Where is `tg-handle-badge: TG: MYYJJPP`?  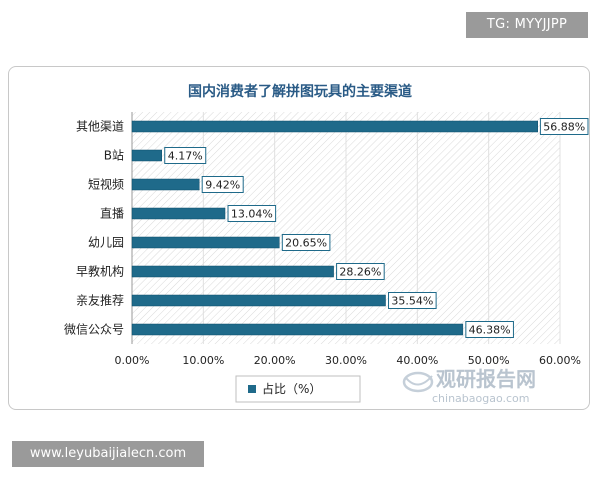 tg-handle-badge: TG: MYYJJPP is located at coordinates (527, 25).